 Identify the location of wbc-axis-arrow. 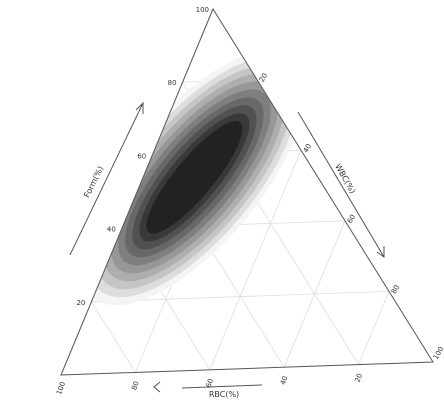
(341, 184).